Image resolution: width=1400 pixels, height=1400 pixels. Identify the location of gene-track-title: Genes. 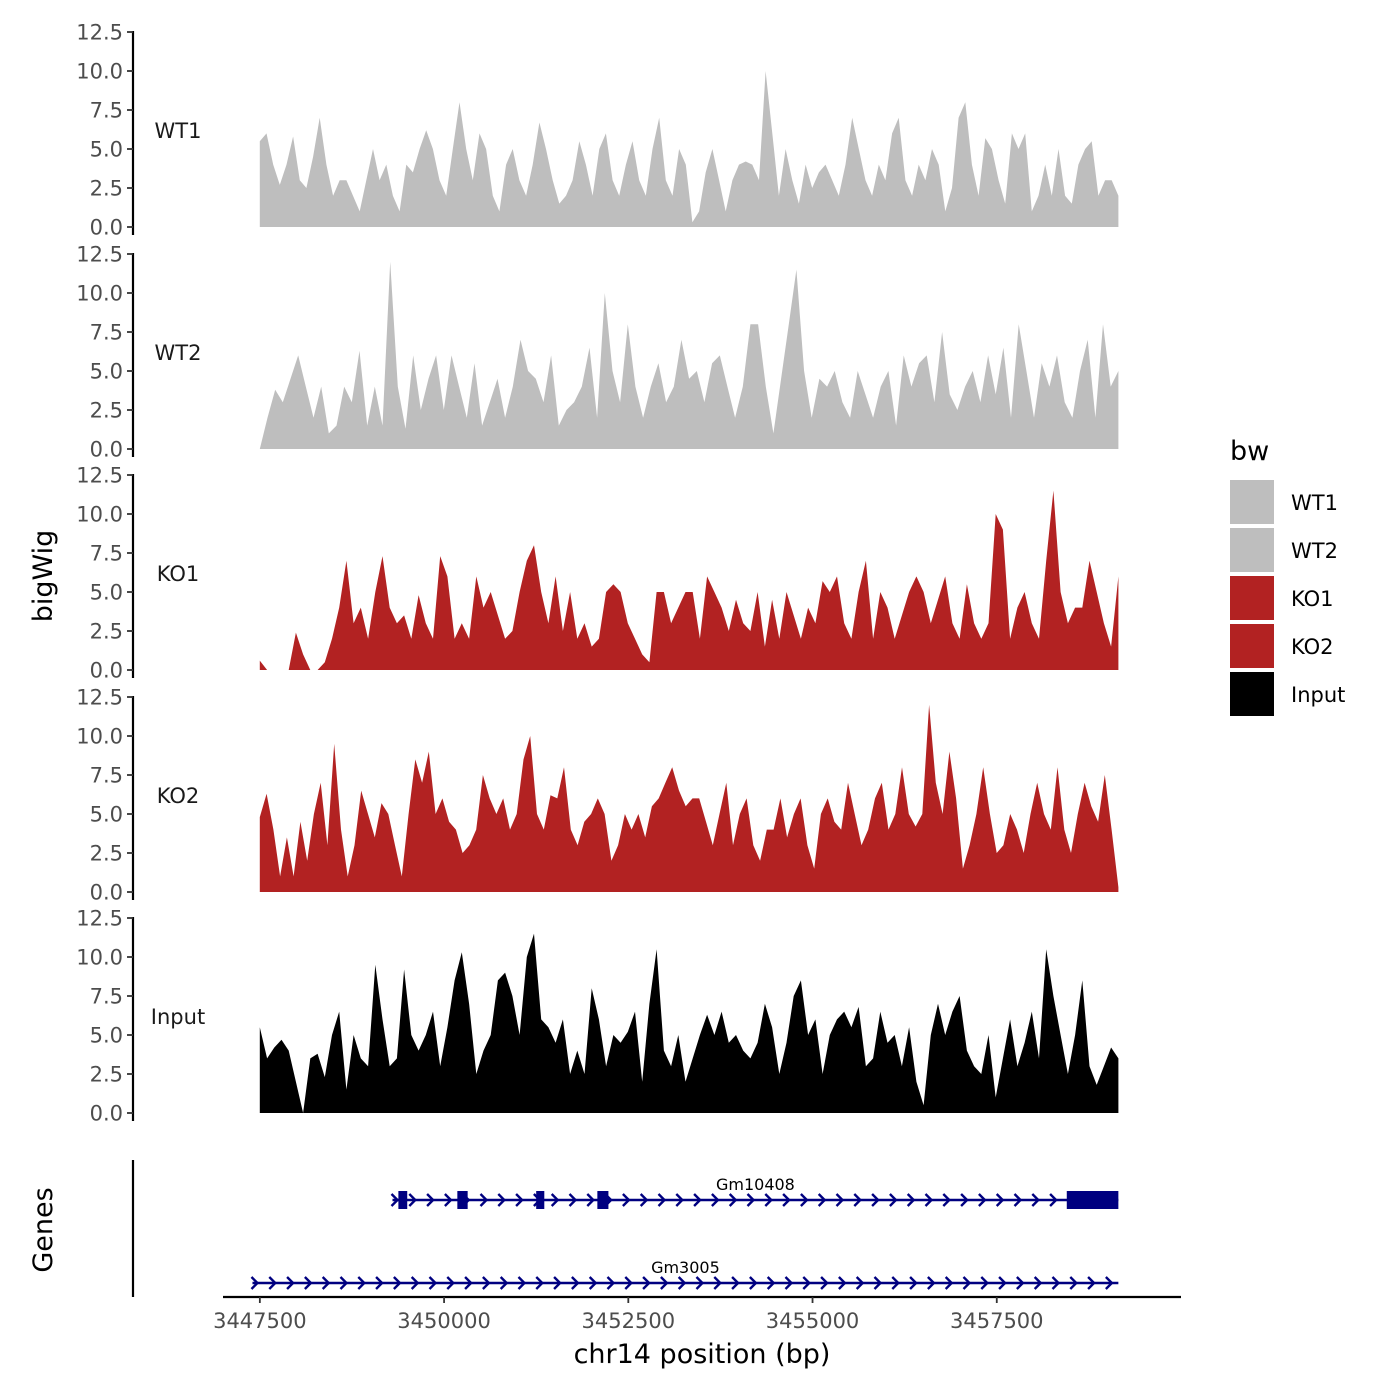
(43, 1229).